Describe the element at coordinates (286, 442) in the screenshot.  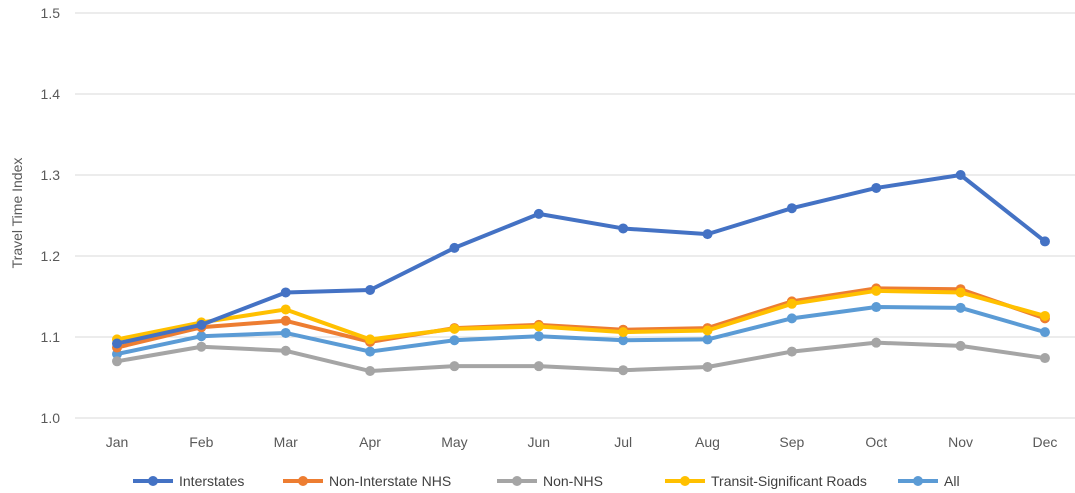
I see `x-tick-label: Mar` at that location.